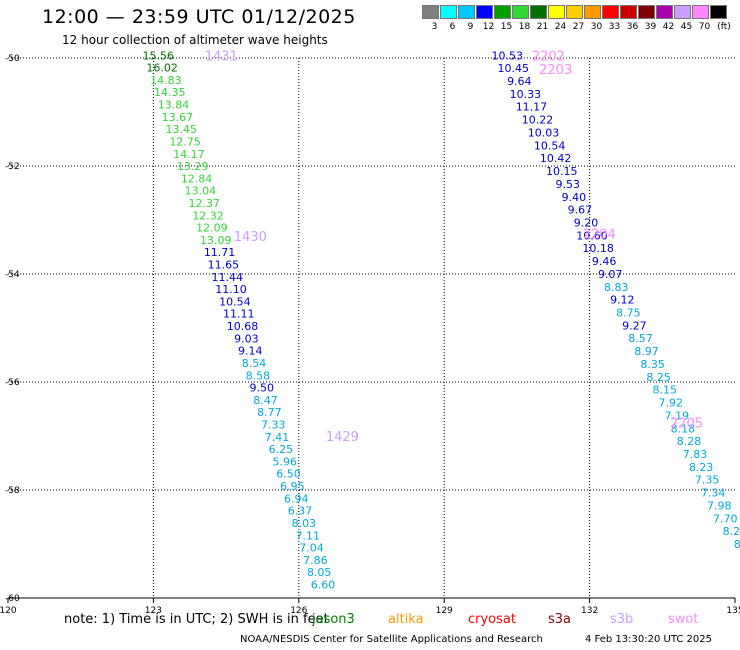 The height and width of the screenshot is (650, 740). I want to click on wave-height-label: 7.92, so click(671, 403).